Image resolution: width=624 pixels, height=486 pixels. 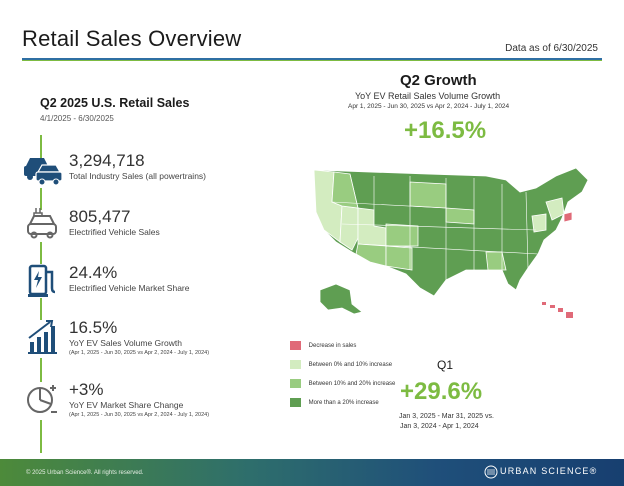 I want to click on stat-growth, so click(x=42, y=340).